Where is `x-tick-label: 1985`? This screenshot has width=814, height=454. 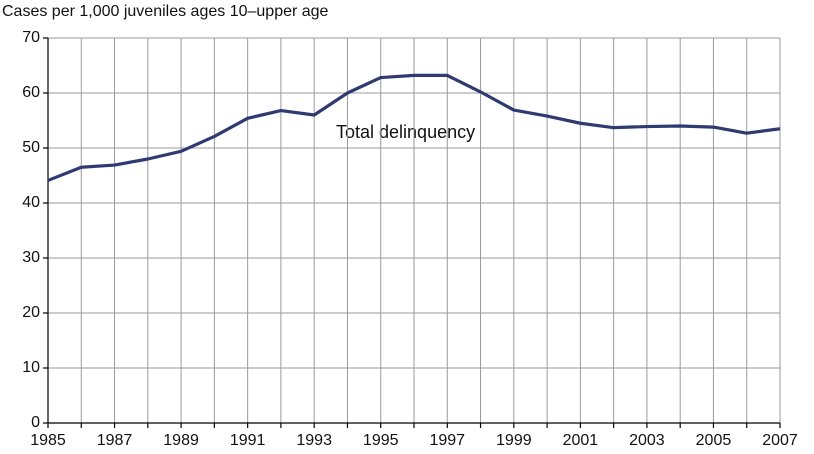 x-tick-label: 1985 is located at coordinates (48, 440).